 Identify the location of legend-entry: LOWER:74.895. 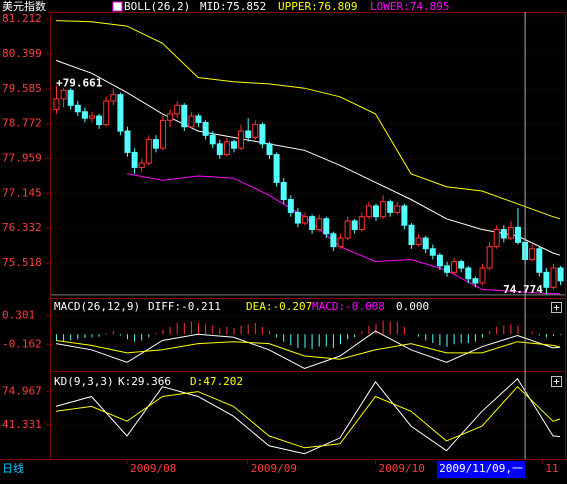
(409, 6).